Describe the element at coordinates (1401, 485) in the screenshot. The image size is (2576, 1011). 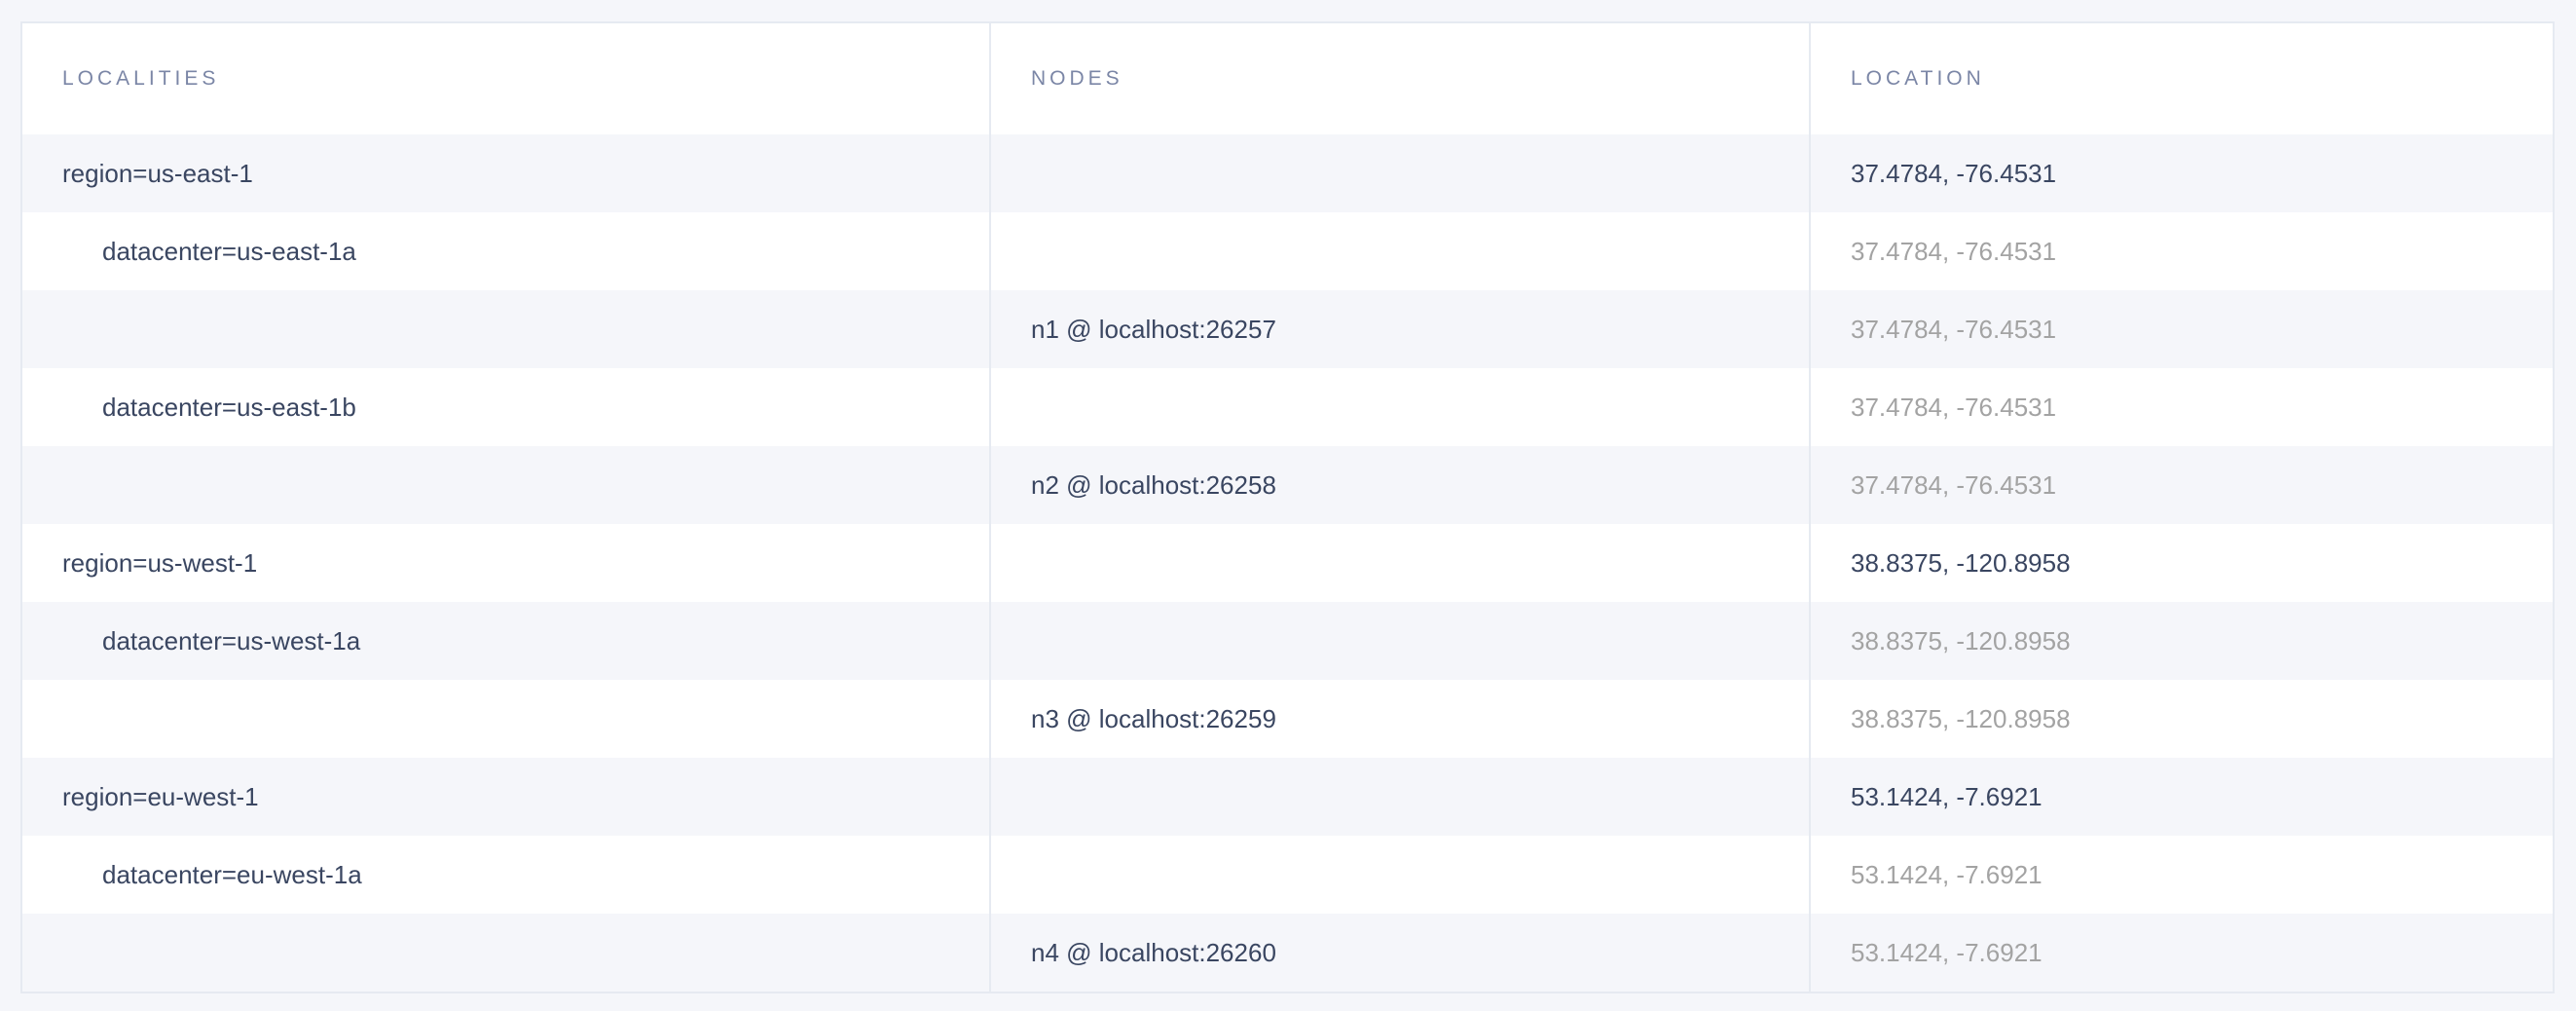
I see `node-cell: n2 @ localhost:26258` at that location.